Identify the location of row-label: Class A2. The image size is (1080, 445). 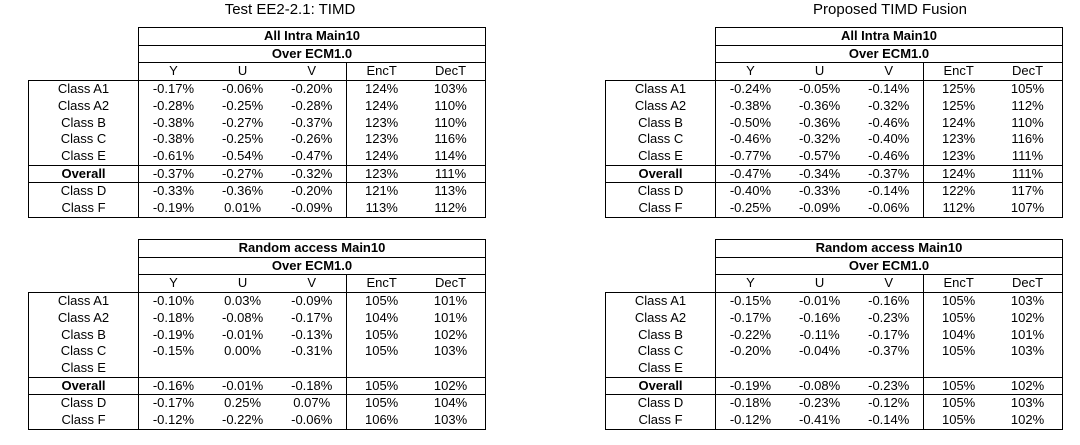
(660, 318).